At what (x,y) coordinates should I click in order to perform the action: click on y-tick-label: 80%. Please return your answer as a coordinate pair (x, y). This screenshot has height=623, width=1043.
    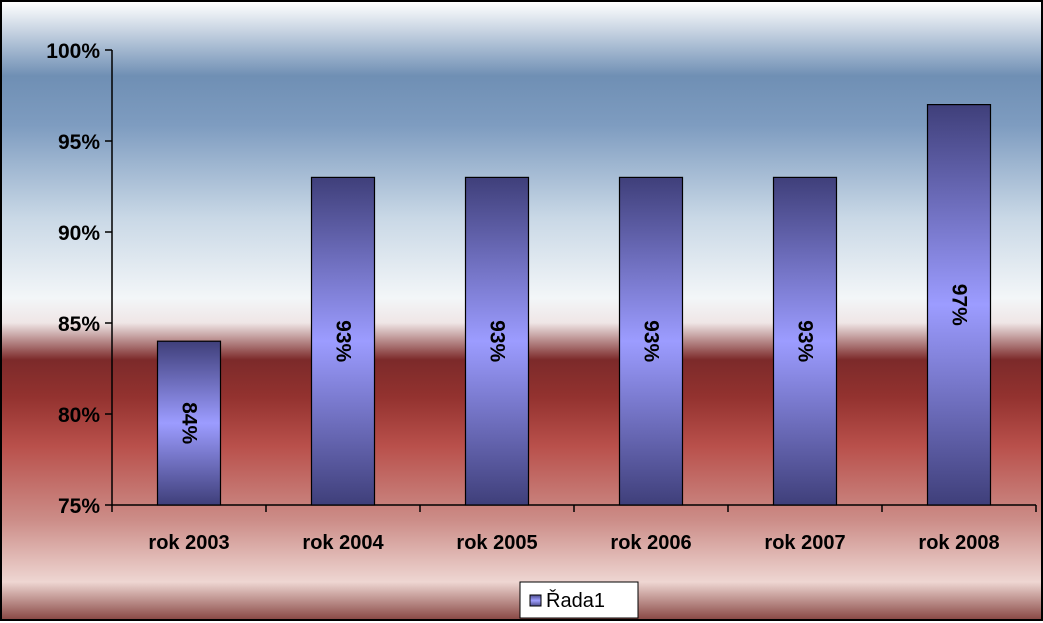
    Looking at the image, I should click on (79, 415).